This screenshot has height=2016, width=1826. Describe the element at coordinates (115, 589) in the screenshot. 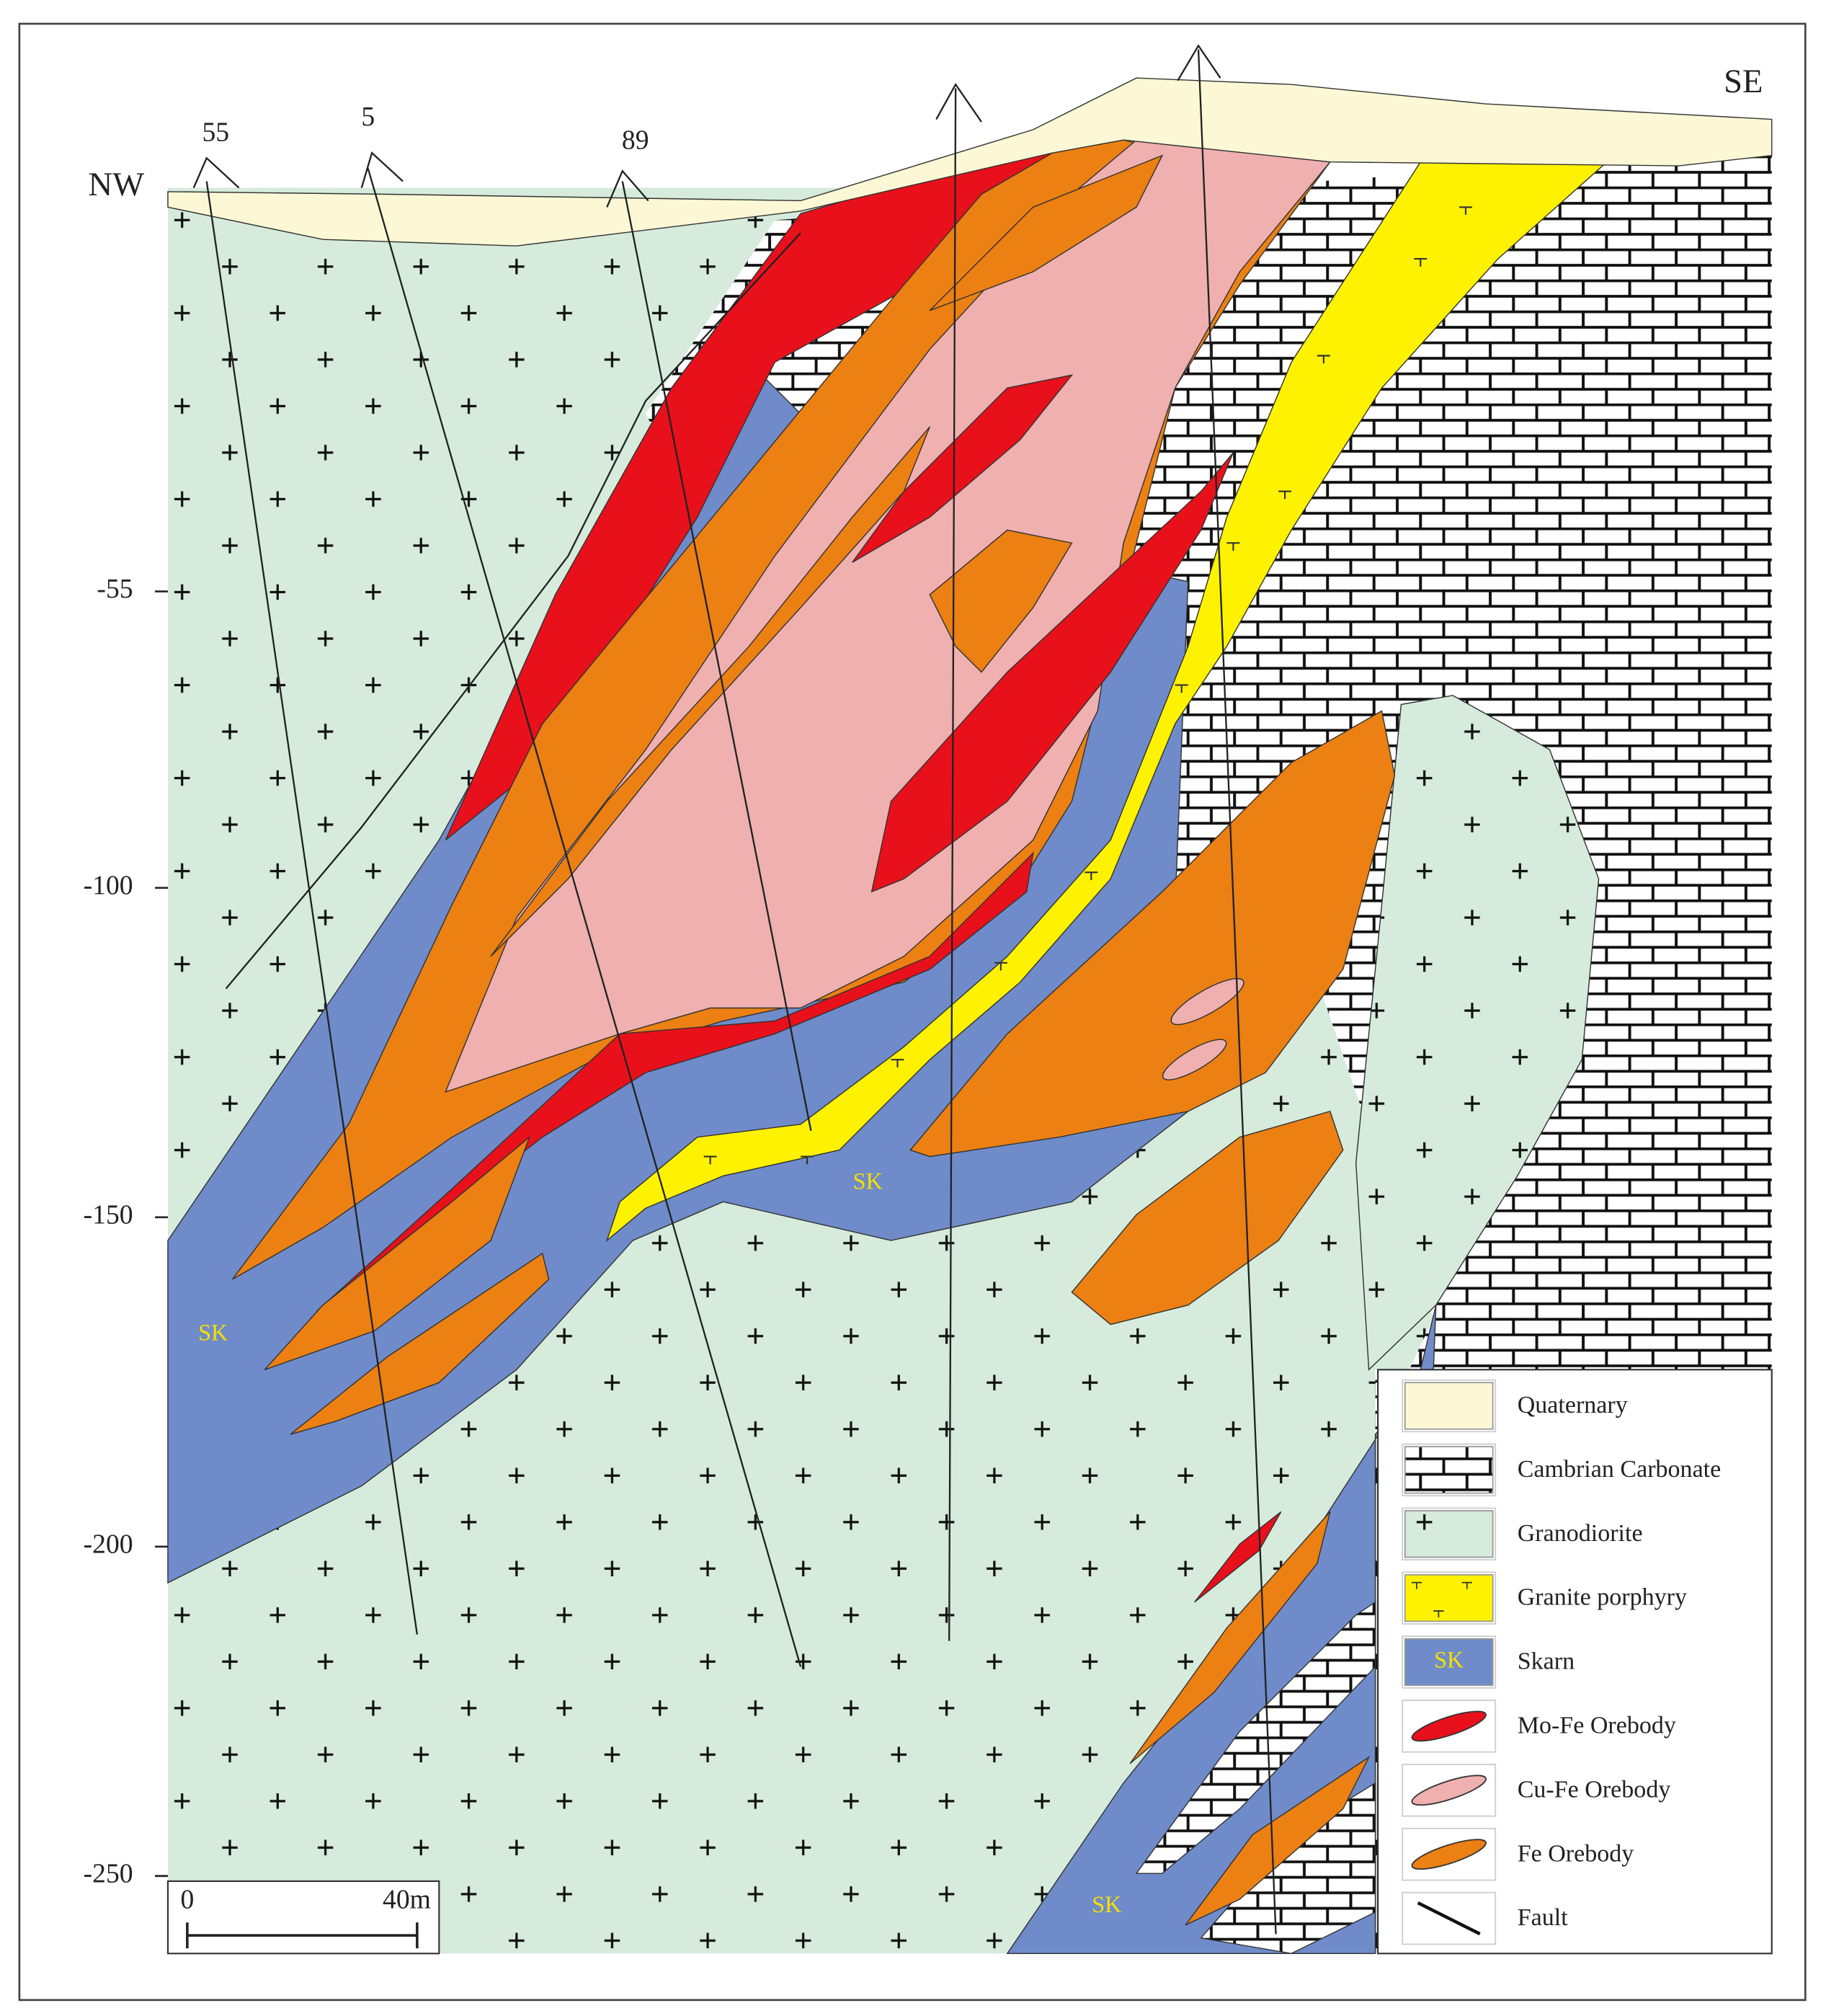

I see `depth-label: -55` at that location.